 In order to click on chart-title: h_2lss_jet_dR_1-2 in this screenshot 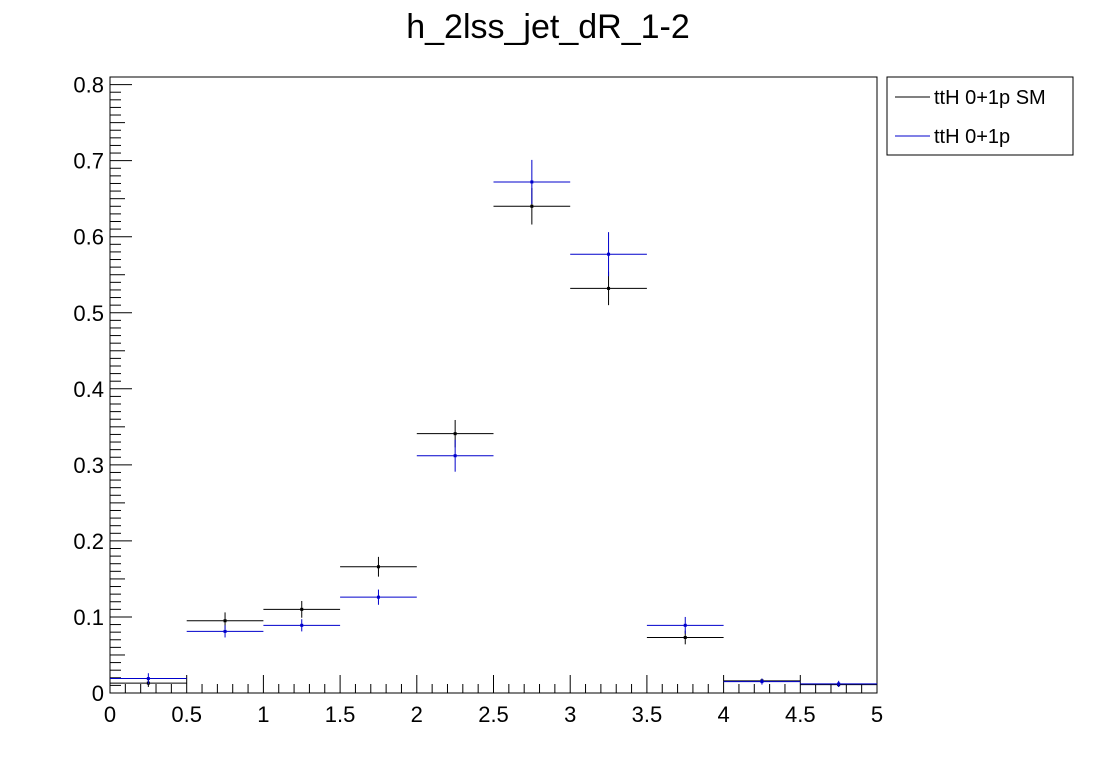, I will do `click(548, 27)`.